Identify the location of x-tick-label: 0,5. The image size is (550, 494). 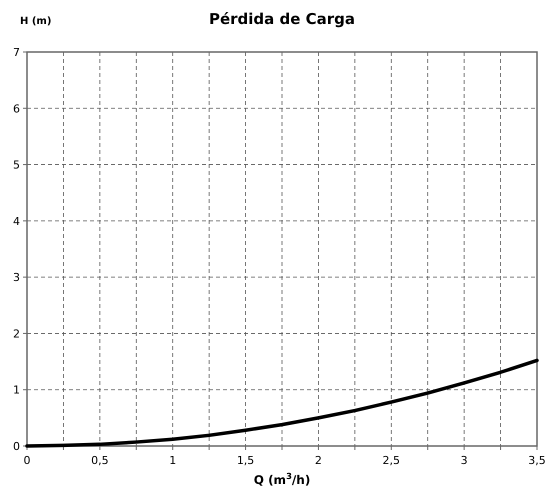
(100, 460).